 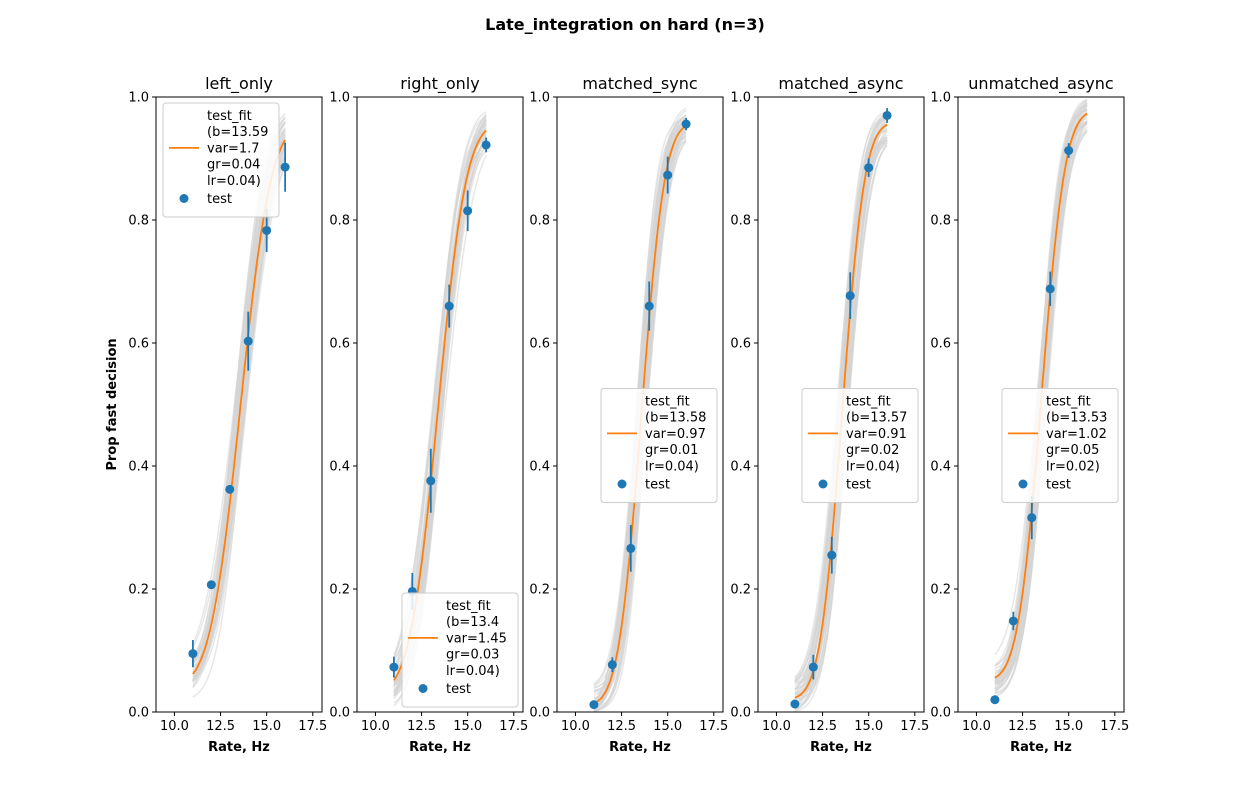 What do you see at coordinates (233, 165) in the screenshot?
I see `legend-label-fit: gr=0.04` at bounding box center [233, 165].